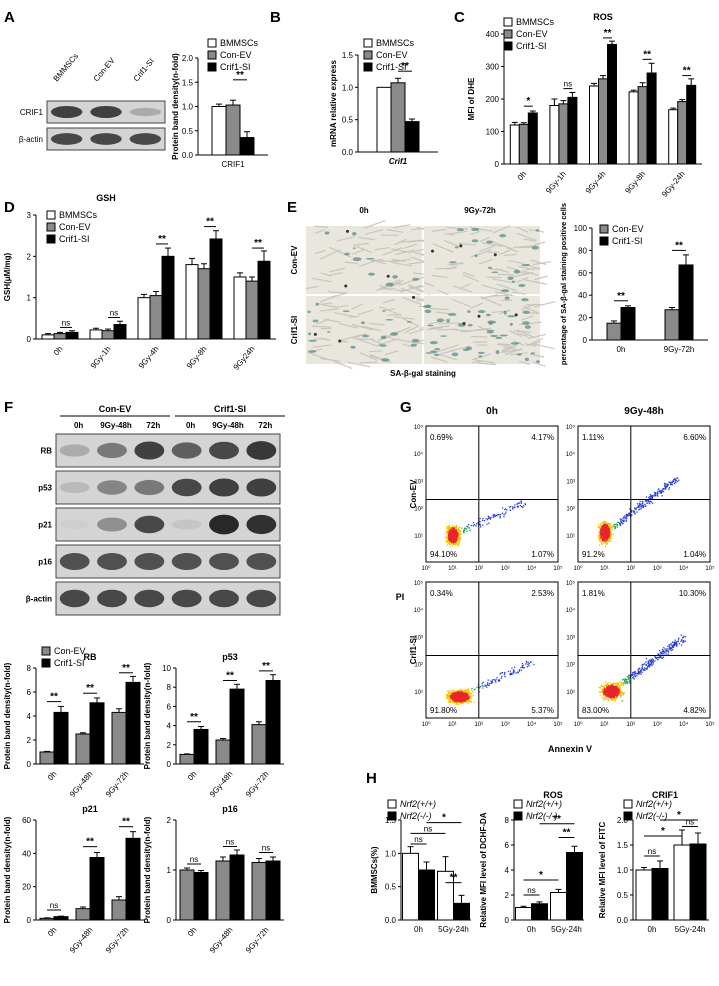  I want to click on y-tick-label: 2, so click(169, 745).